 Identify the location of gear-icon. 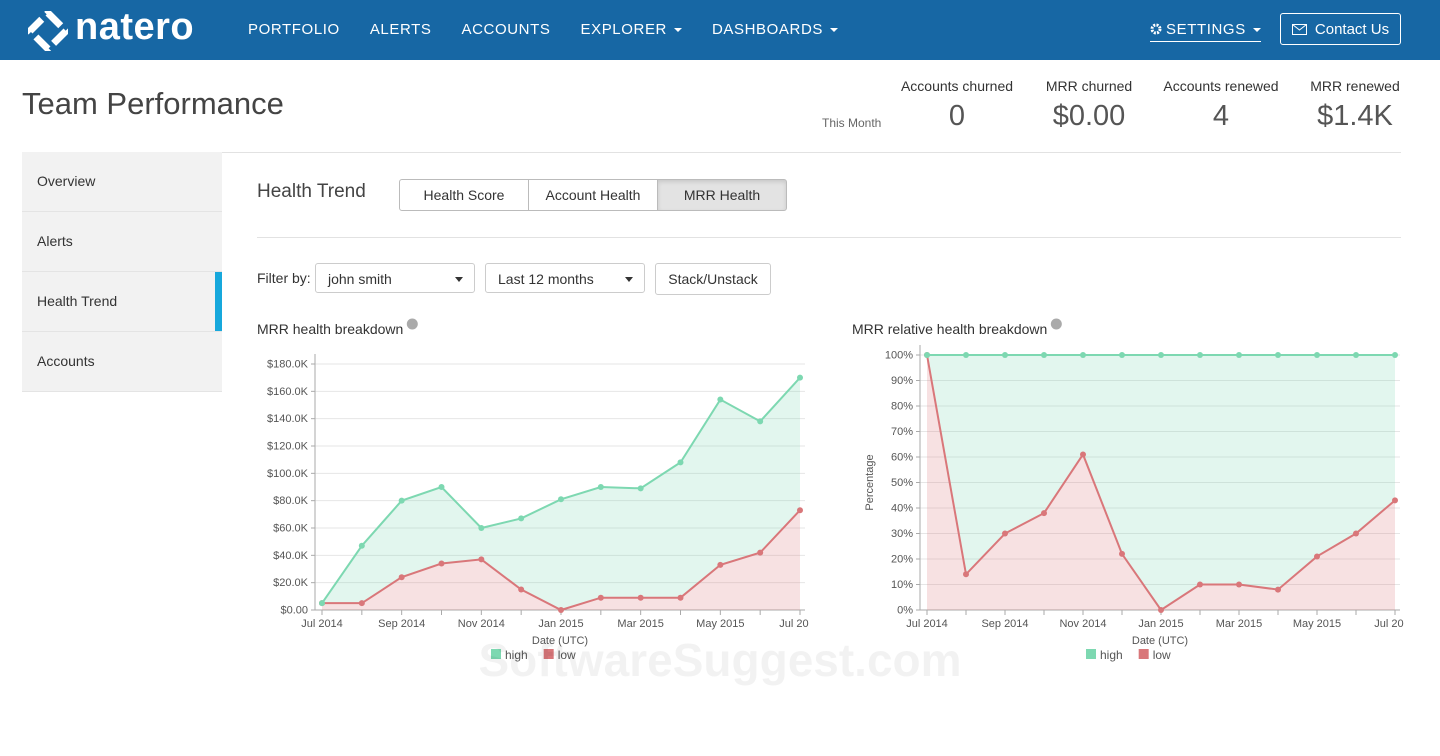
(1156, 29).